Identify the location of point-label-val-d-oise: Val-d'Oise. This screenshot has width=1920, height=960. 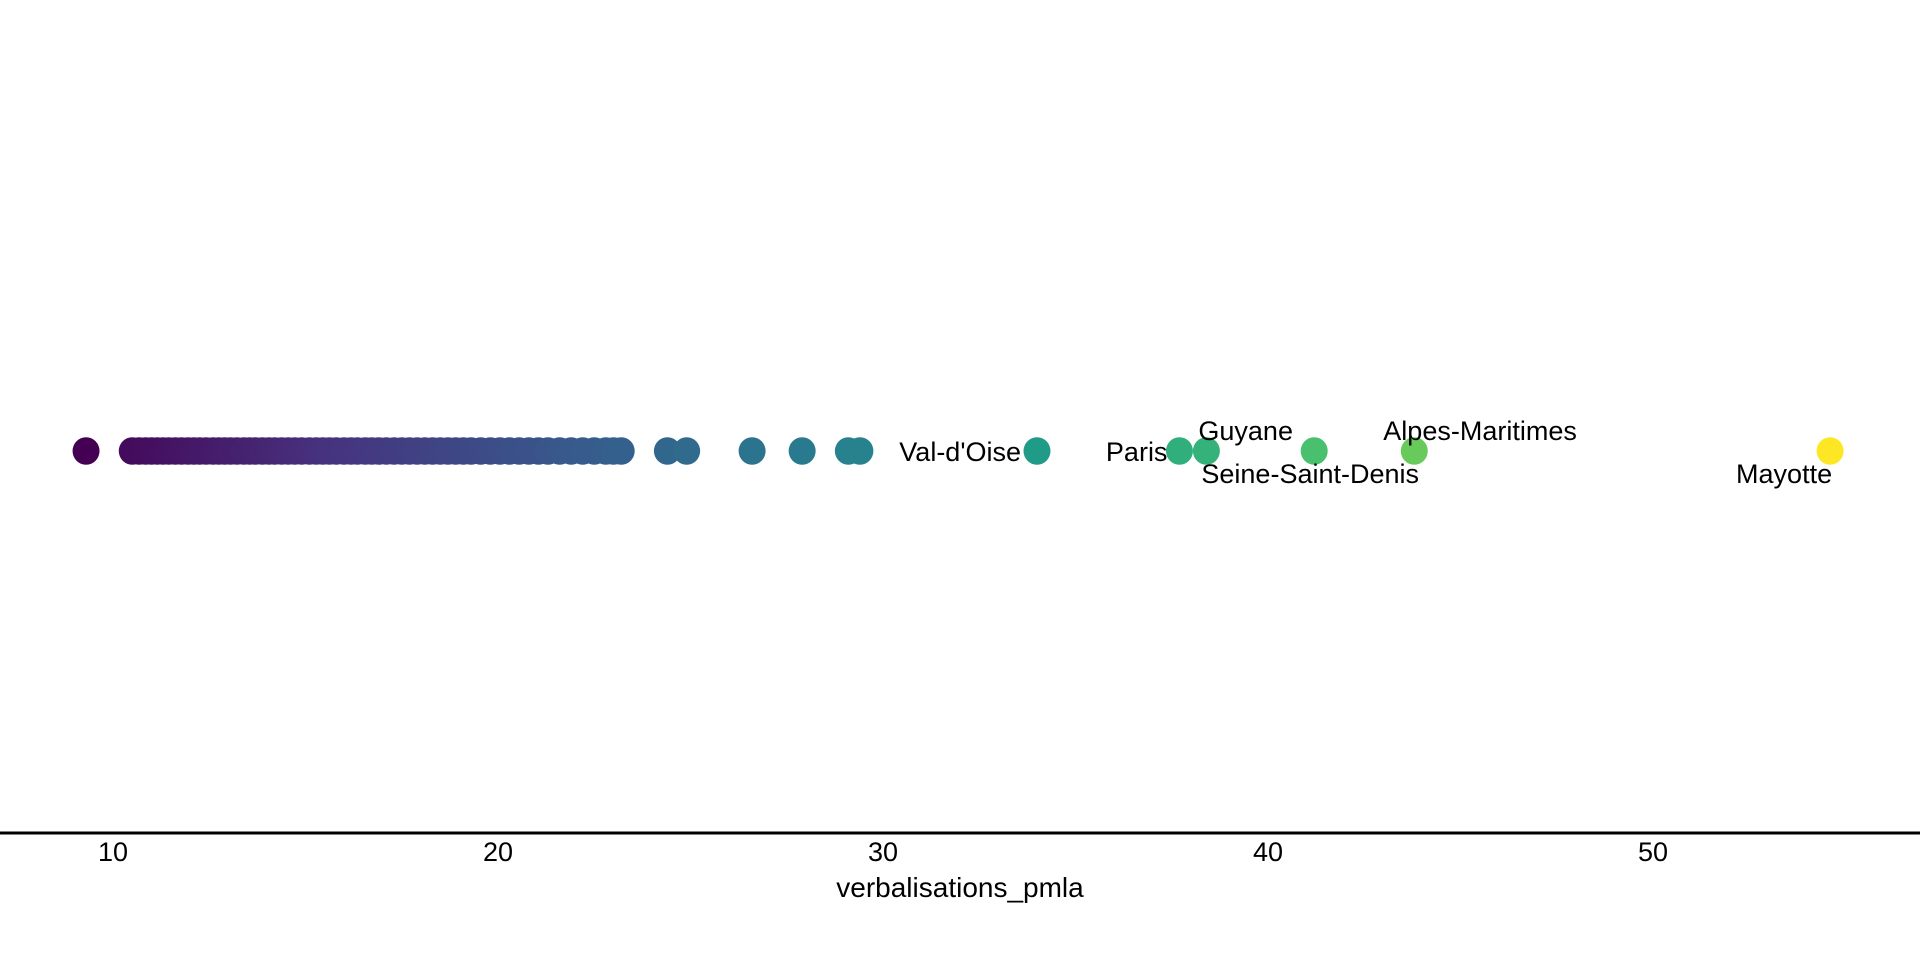
(960, 452).